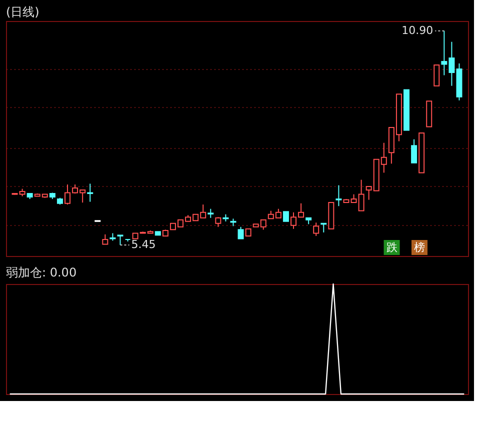 The height and width of the screenshot is (422, 491). Describe the element at coordinates (392, 247) in the screenshot. I see `annotation: 跌` at that location.